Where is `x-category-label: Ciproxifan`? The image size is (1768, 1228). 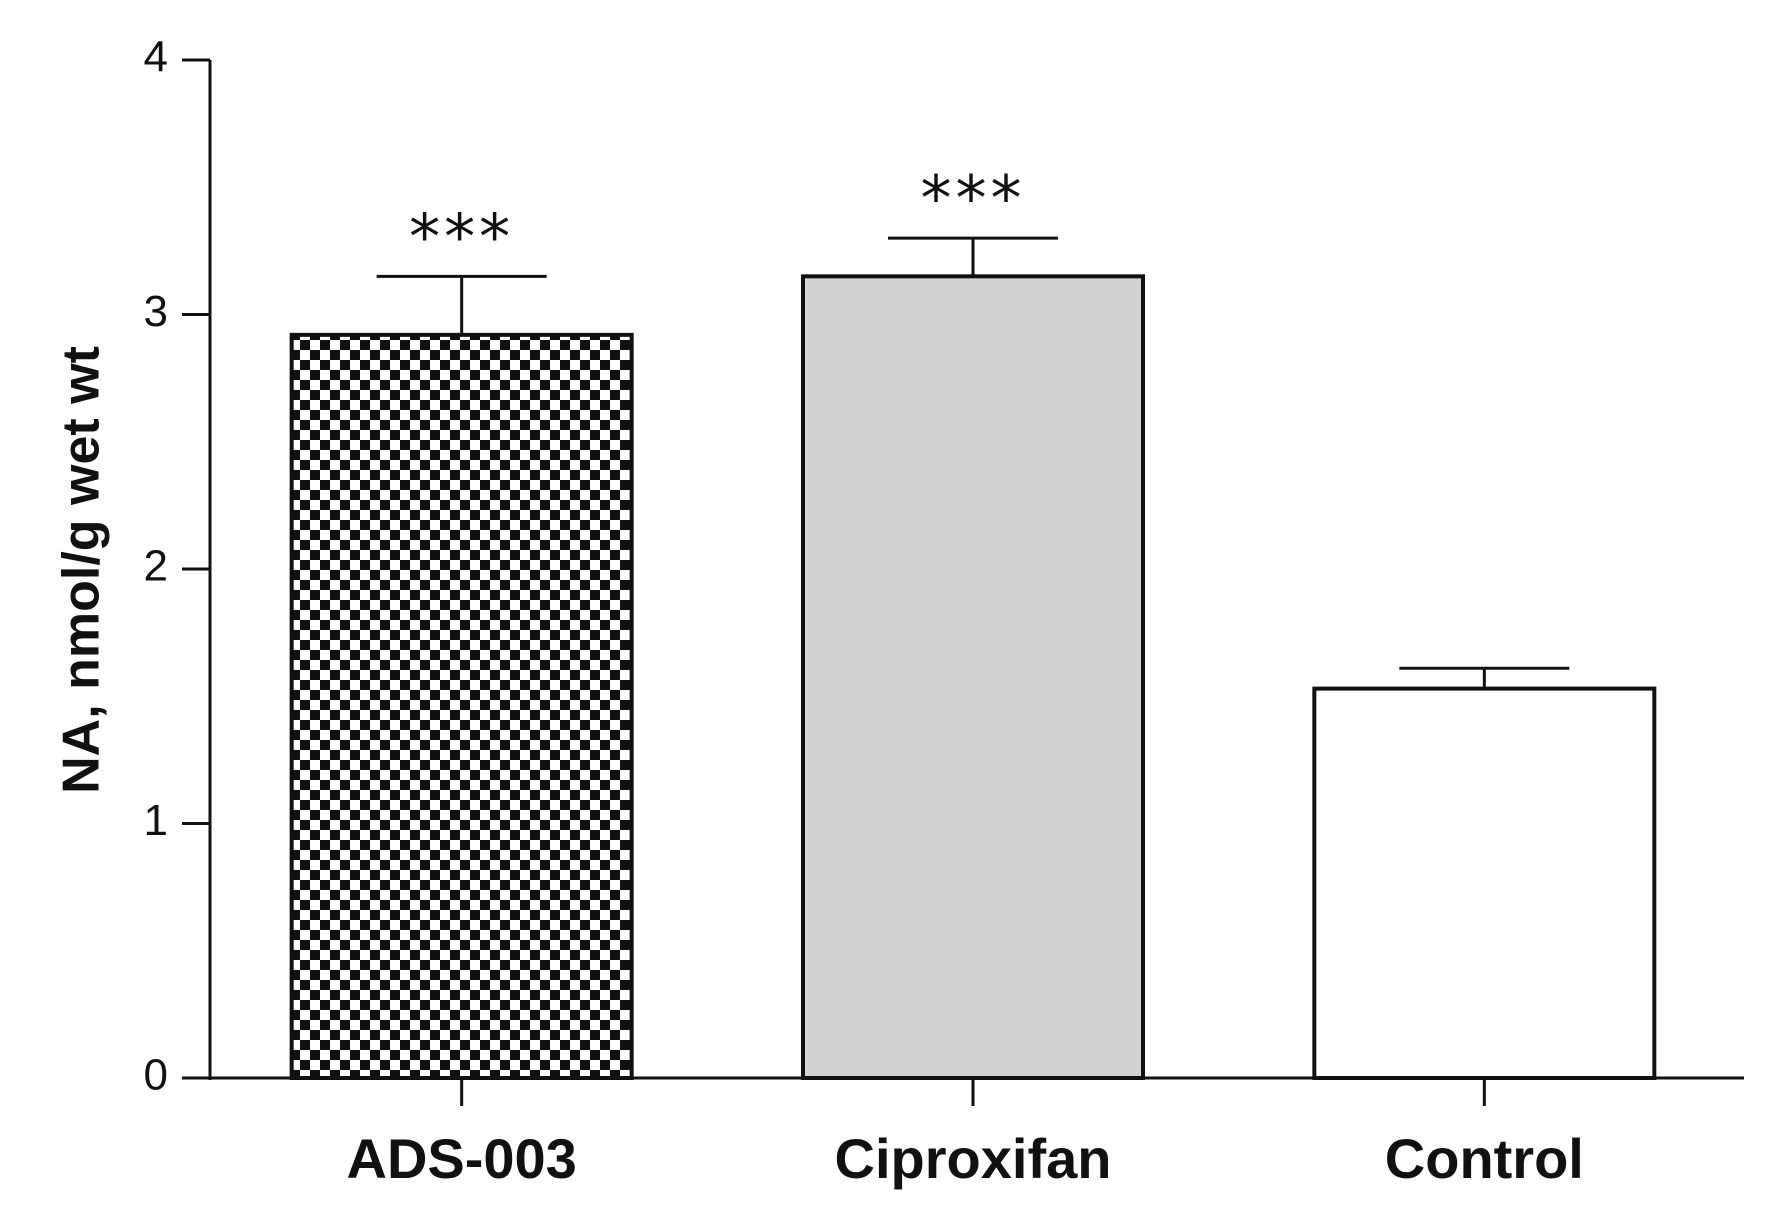
x-category-label: Ciproxifan is located at coordinates (973, 1158).